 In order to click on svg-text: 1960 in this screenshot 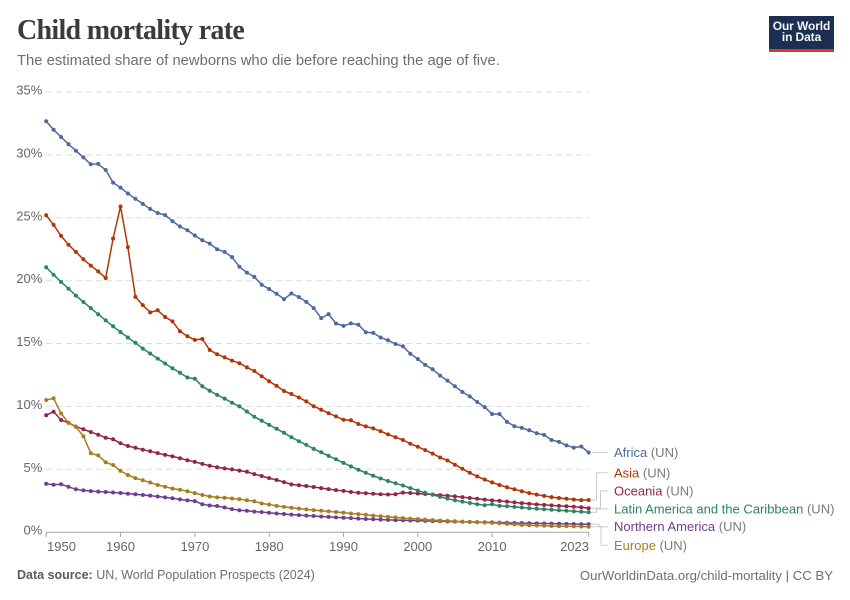, I will do `click(120, 546)`.